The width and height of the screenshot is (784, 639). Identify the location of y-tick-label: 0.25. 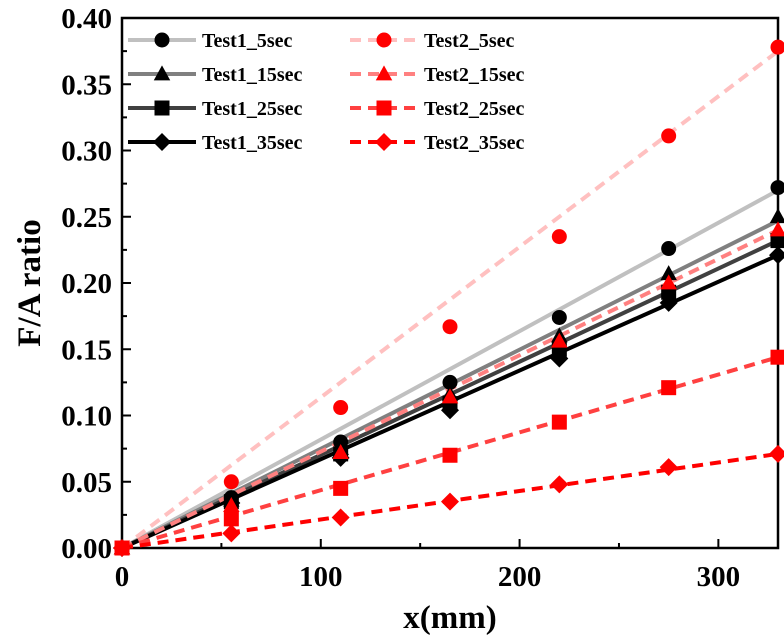
(86, 218).